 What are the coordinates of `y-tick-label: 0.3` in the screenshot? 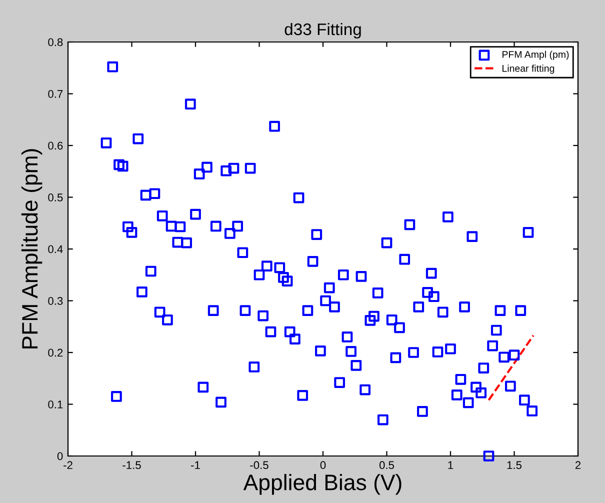 It's located at (55, 301).